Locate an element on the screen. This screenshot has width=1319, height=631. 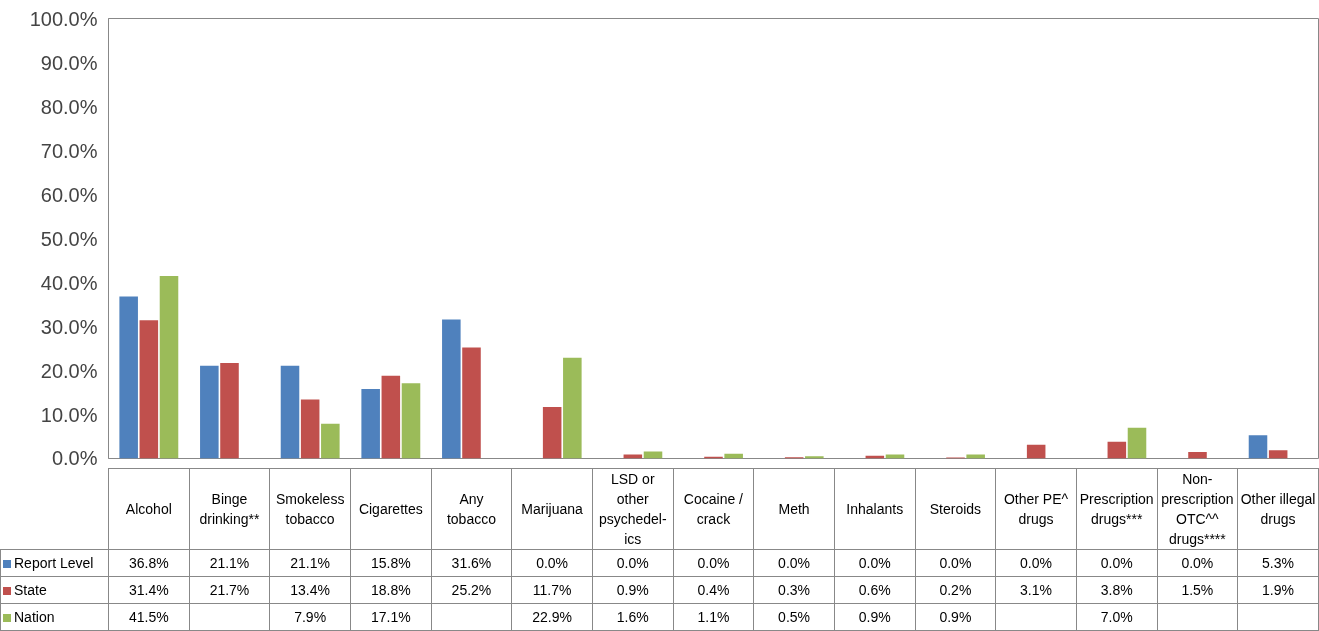
data-label: 36.8% is located at coordinates (149, 563).